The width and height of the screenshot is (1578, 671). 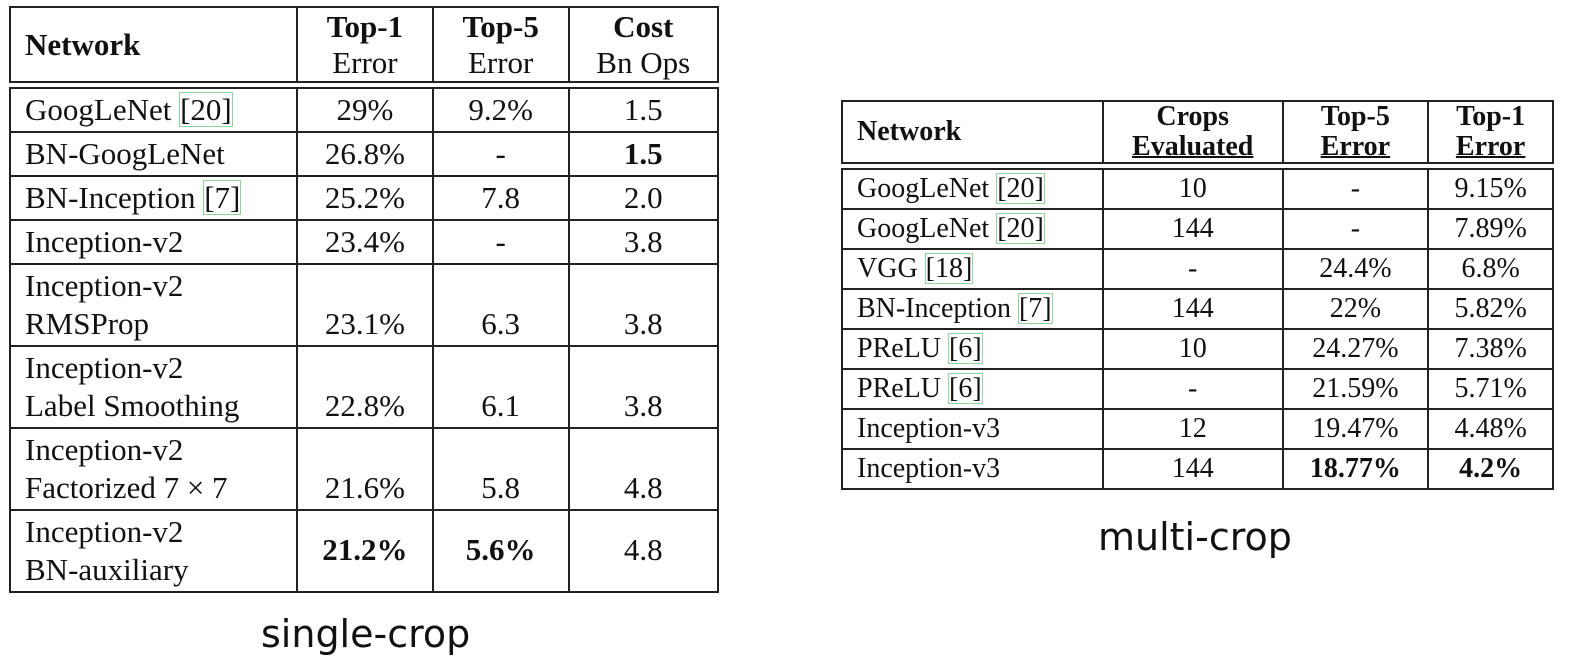 I want to click on cell-top1: 5.71%, so click(x=1490, y=389).